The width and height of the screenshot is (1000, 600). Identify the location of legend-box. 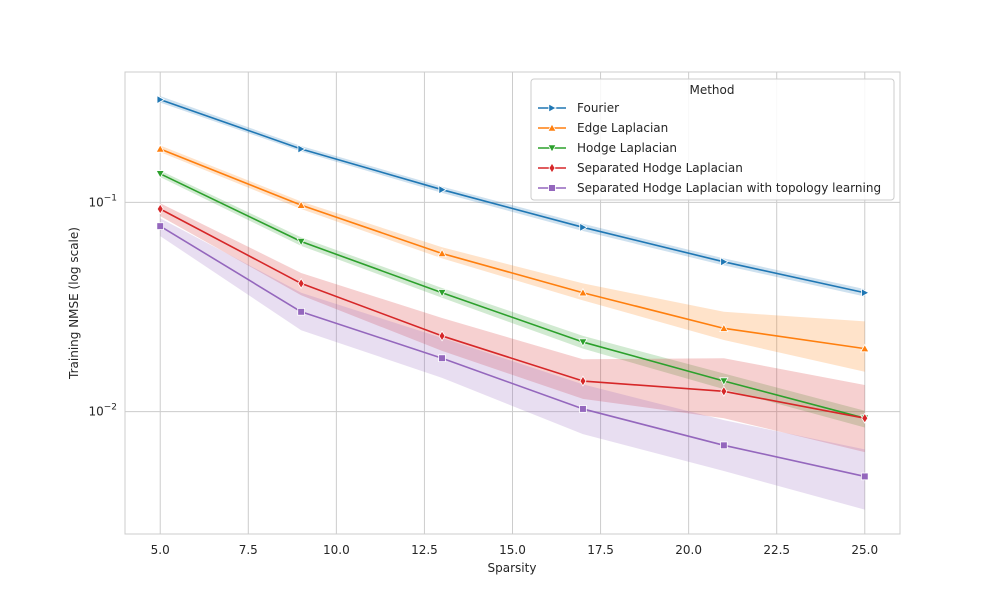
(712, 139).